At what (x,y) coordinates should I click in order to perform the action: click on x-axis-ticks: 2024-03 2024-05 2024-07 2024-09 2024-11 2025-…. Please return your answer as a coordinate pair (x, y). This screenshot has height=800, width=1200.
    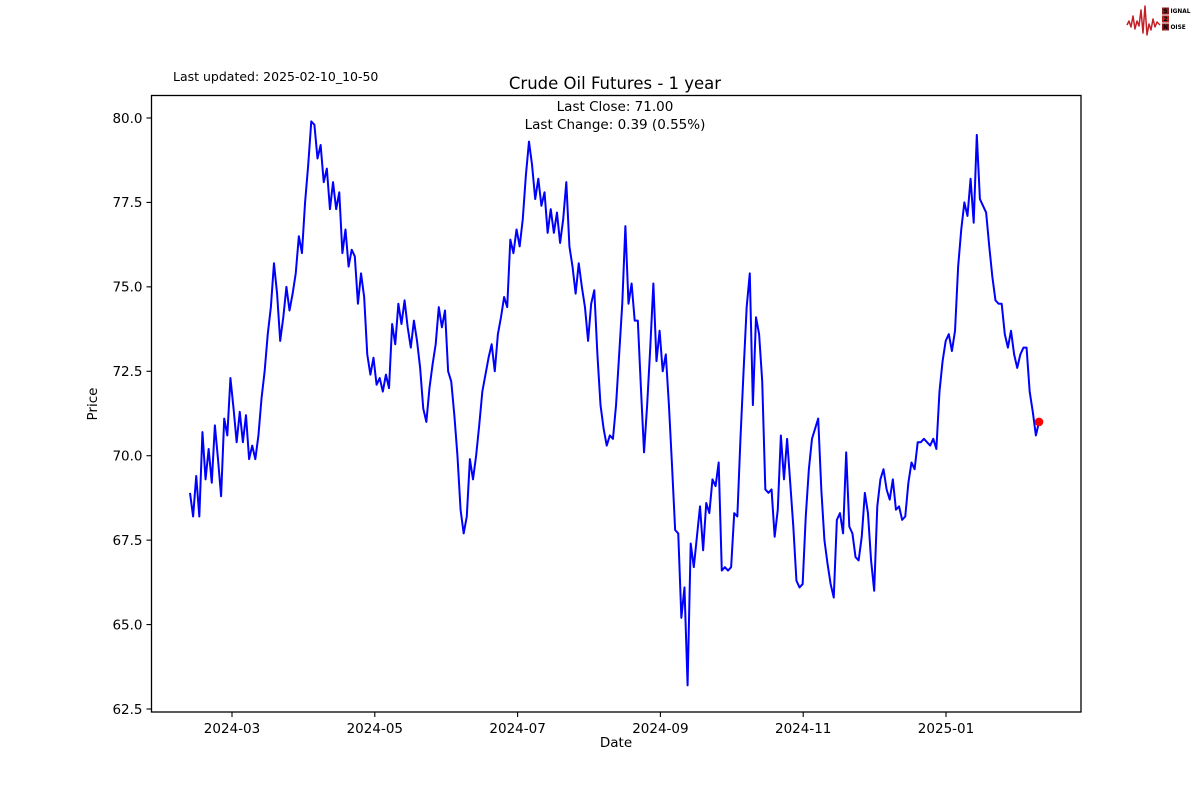
    Looking at the image, I should click on (589, 724).